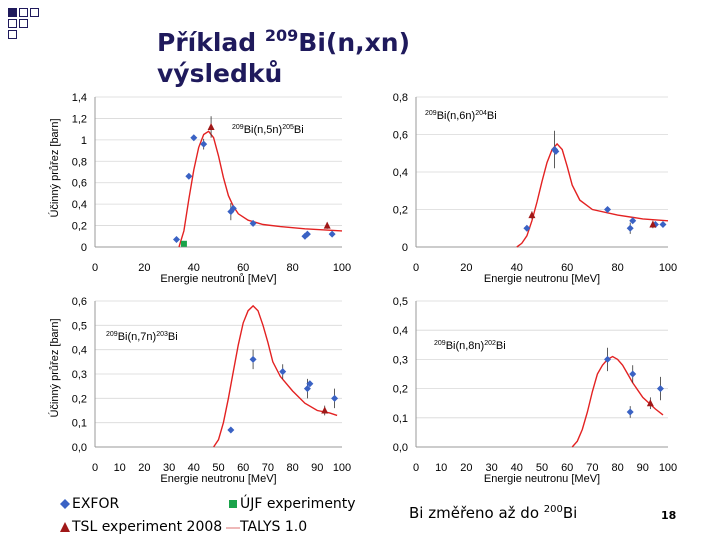 This screenshot has width=720, height=540. I want to click on note-sup: 200, so click(553, 509).